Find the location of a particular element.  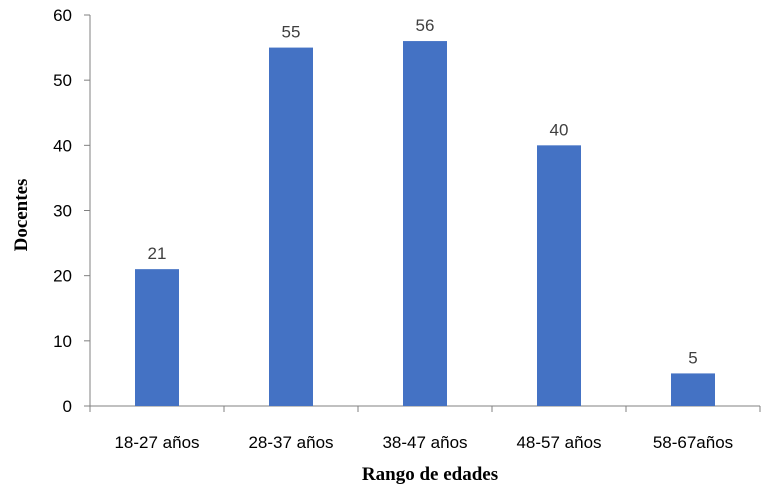

y-tick-label: 20 is located at coordinates (62, 276).